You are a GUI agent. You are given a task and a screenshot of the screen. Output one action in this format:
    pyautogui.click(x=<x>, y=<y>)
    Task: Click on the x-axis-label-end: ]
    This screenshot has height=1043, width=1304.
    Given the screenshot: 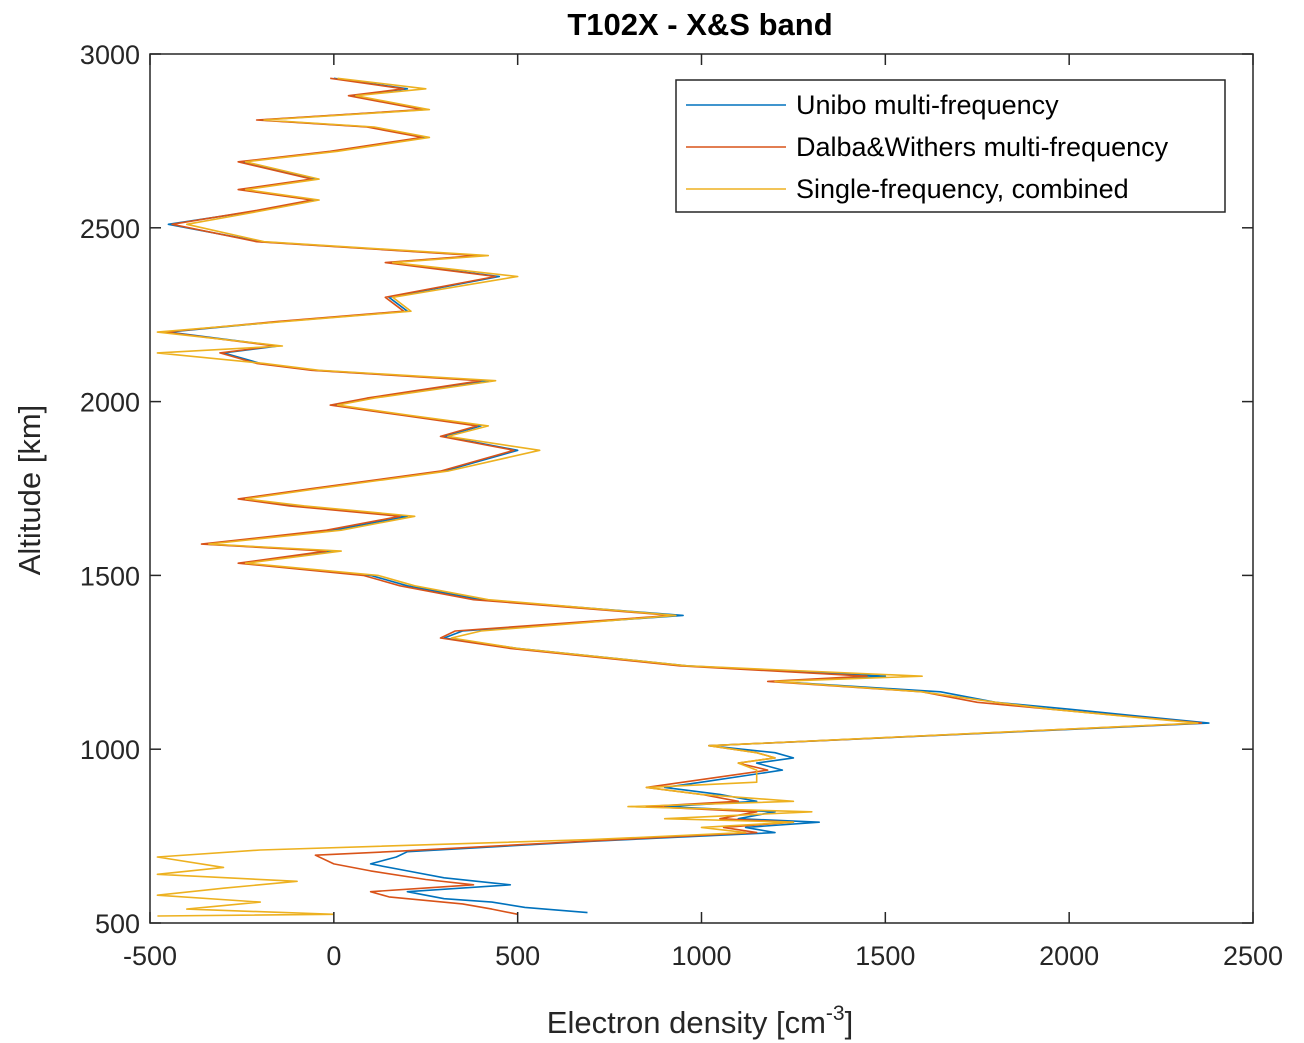 What is the action you would take?
    pyautogui.click(x=849, y=1022)
    